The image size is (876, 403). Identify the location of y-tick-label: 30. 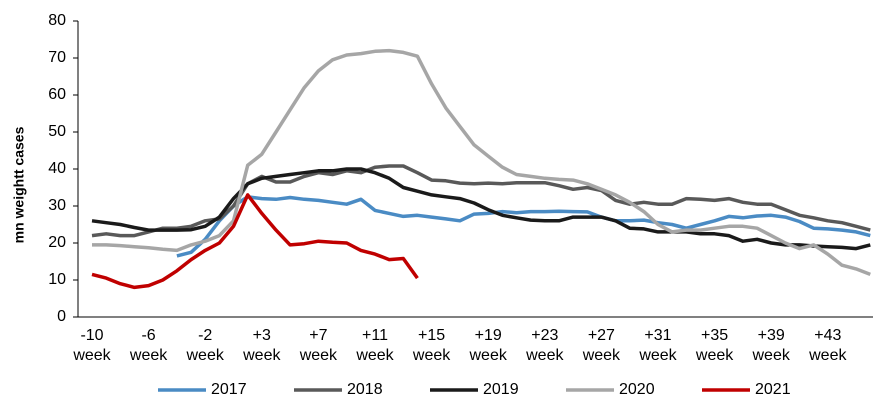
(57, 205).